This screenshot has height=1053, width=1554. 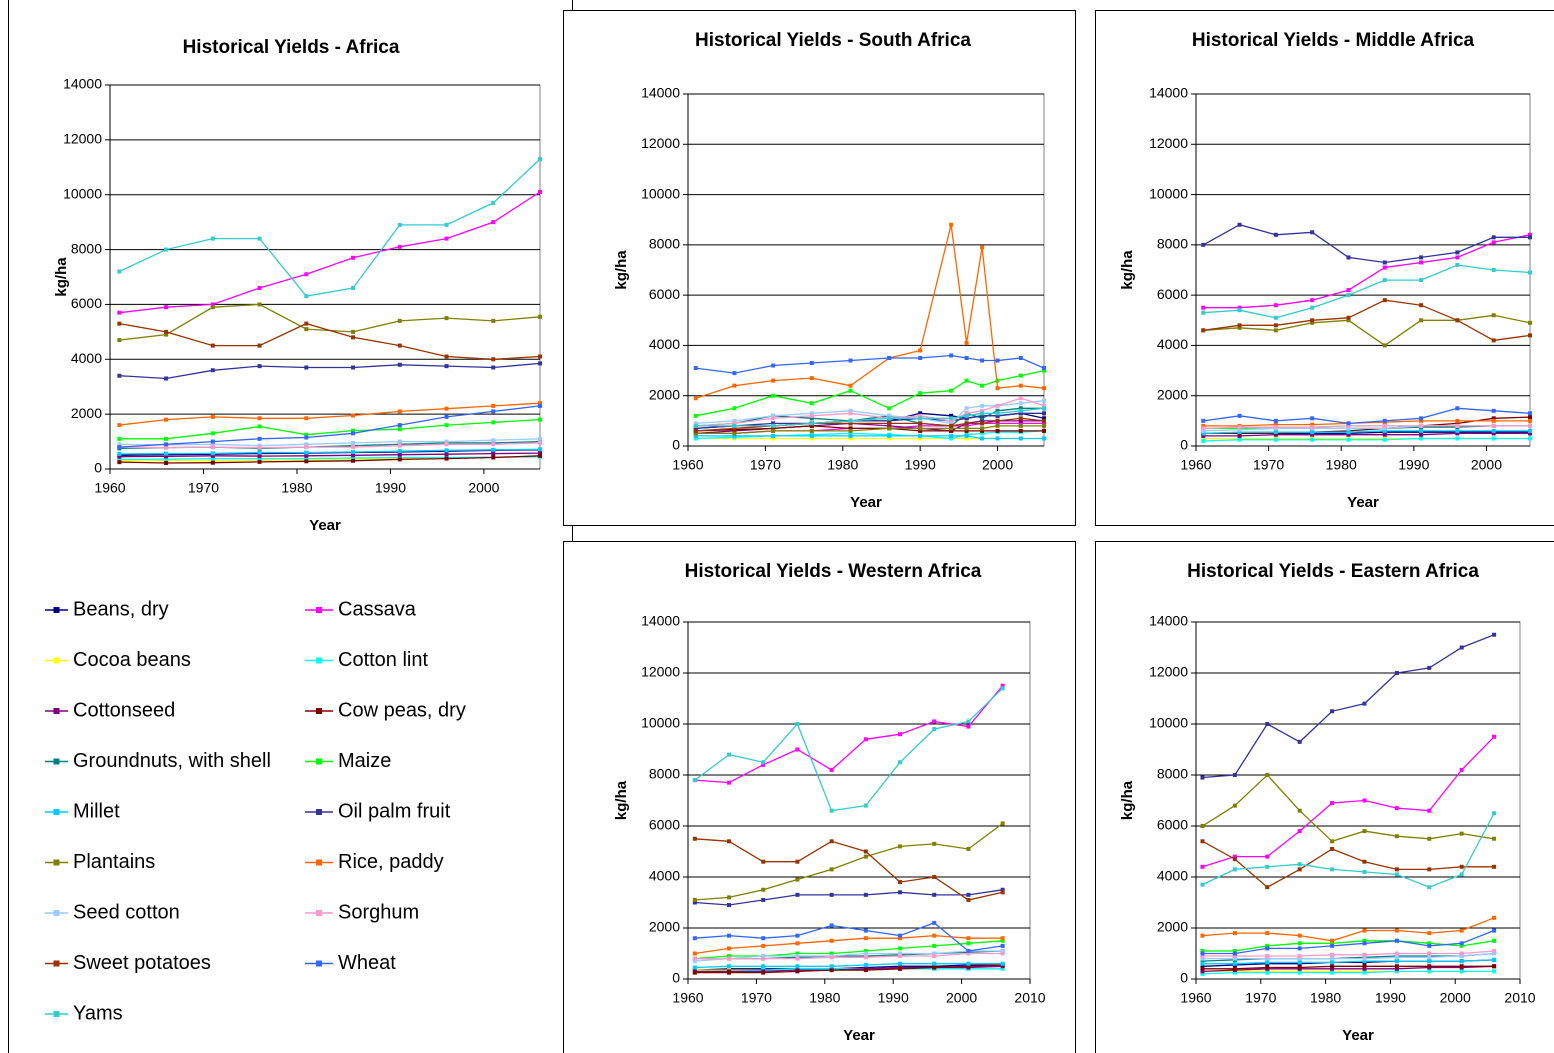 What do you see at coordinates (203, 488) in the screenshot?
I see `x-tick-label: 1970` at bounding box center [203, 488].